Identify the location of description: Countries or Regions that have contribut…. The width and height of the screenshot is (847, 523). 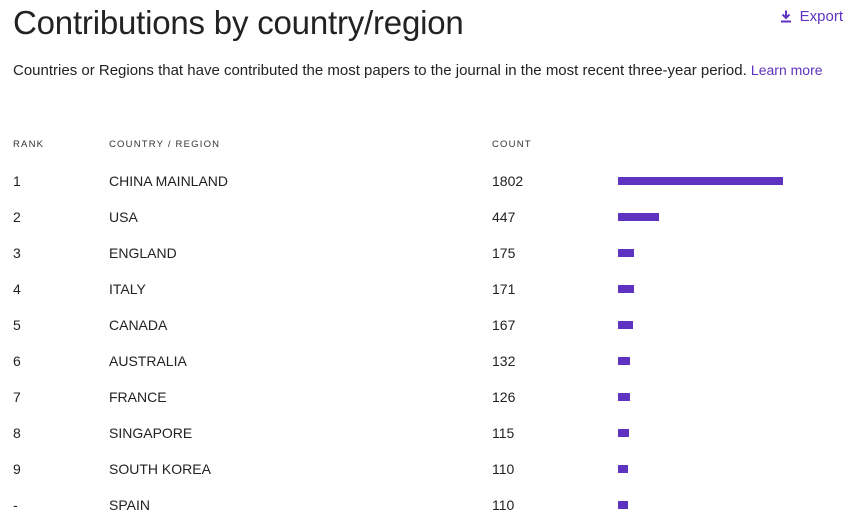
(420, 70).